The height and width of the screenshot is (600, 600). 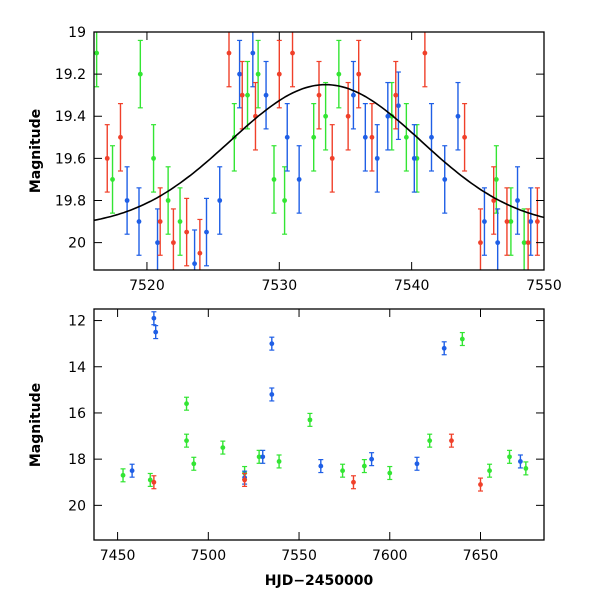 What do you see at coordinates (70, 117) in the screenshot?
I see `top-ytick-label: 19.4` at bounding box center [70, 117].